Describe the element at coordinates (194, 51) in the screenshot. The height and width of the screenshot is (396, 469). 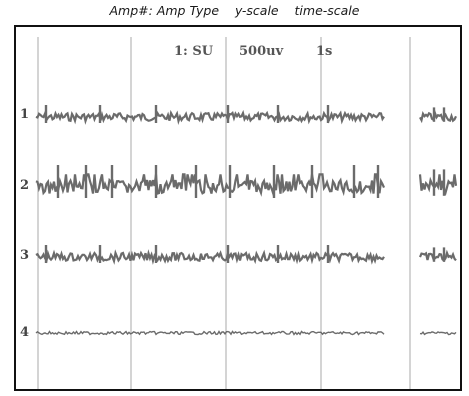
I see `header-amp-type: 1: SU` at that location.